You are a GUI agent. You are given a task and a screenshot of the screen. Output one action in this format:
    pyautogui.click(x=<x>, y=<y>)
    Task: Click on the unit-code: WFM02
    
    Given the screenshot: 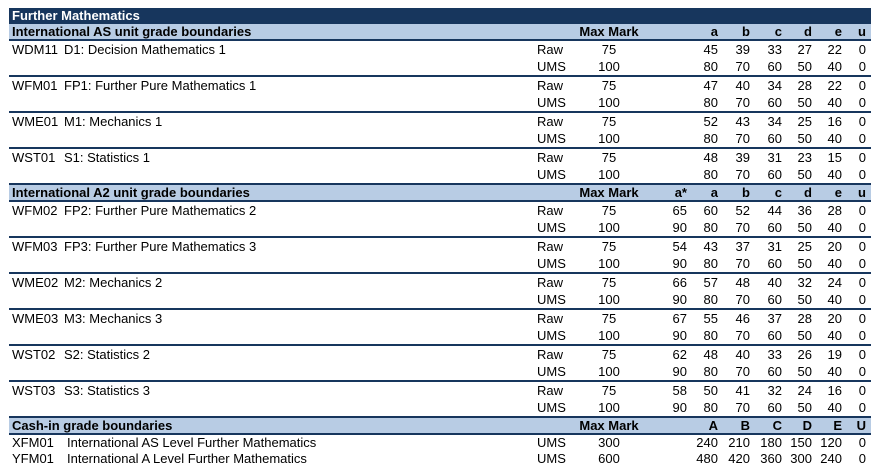 What is the action you would take?
    pyautogui.click(x=35, y=210)
    